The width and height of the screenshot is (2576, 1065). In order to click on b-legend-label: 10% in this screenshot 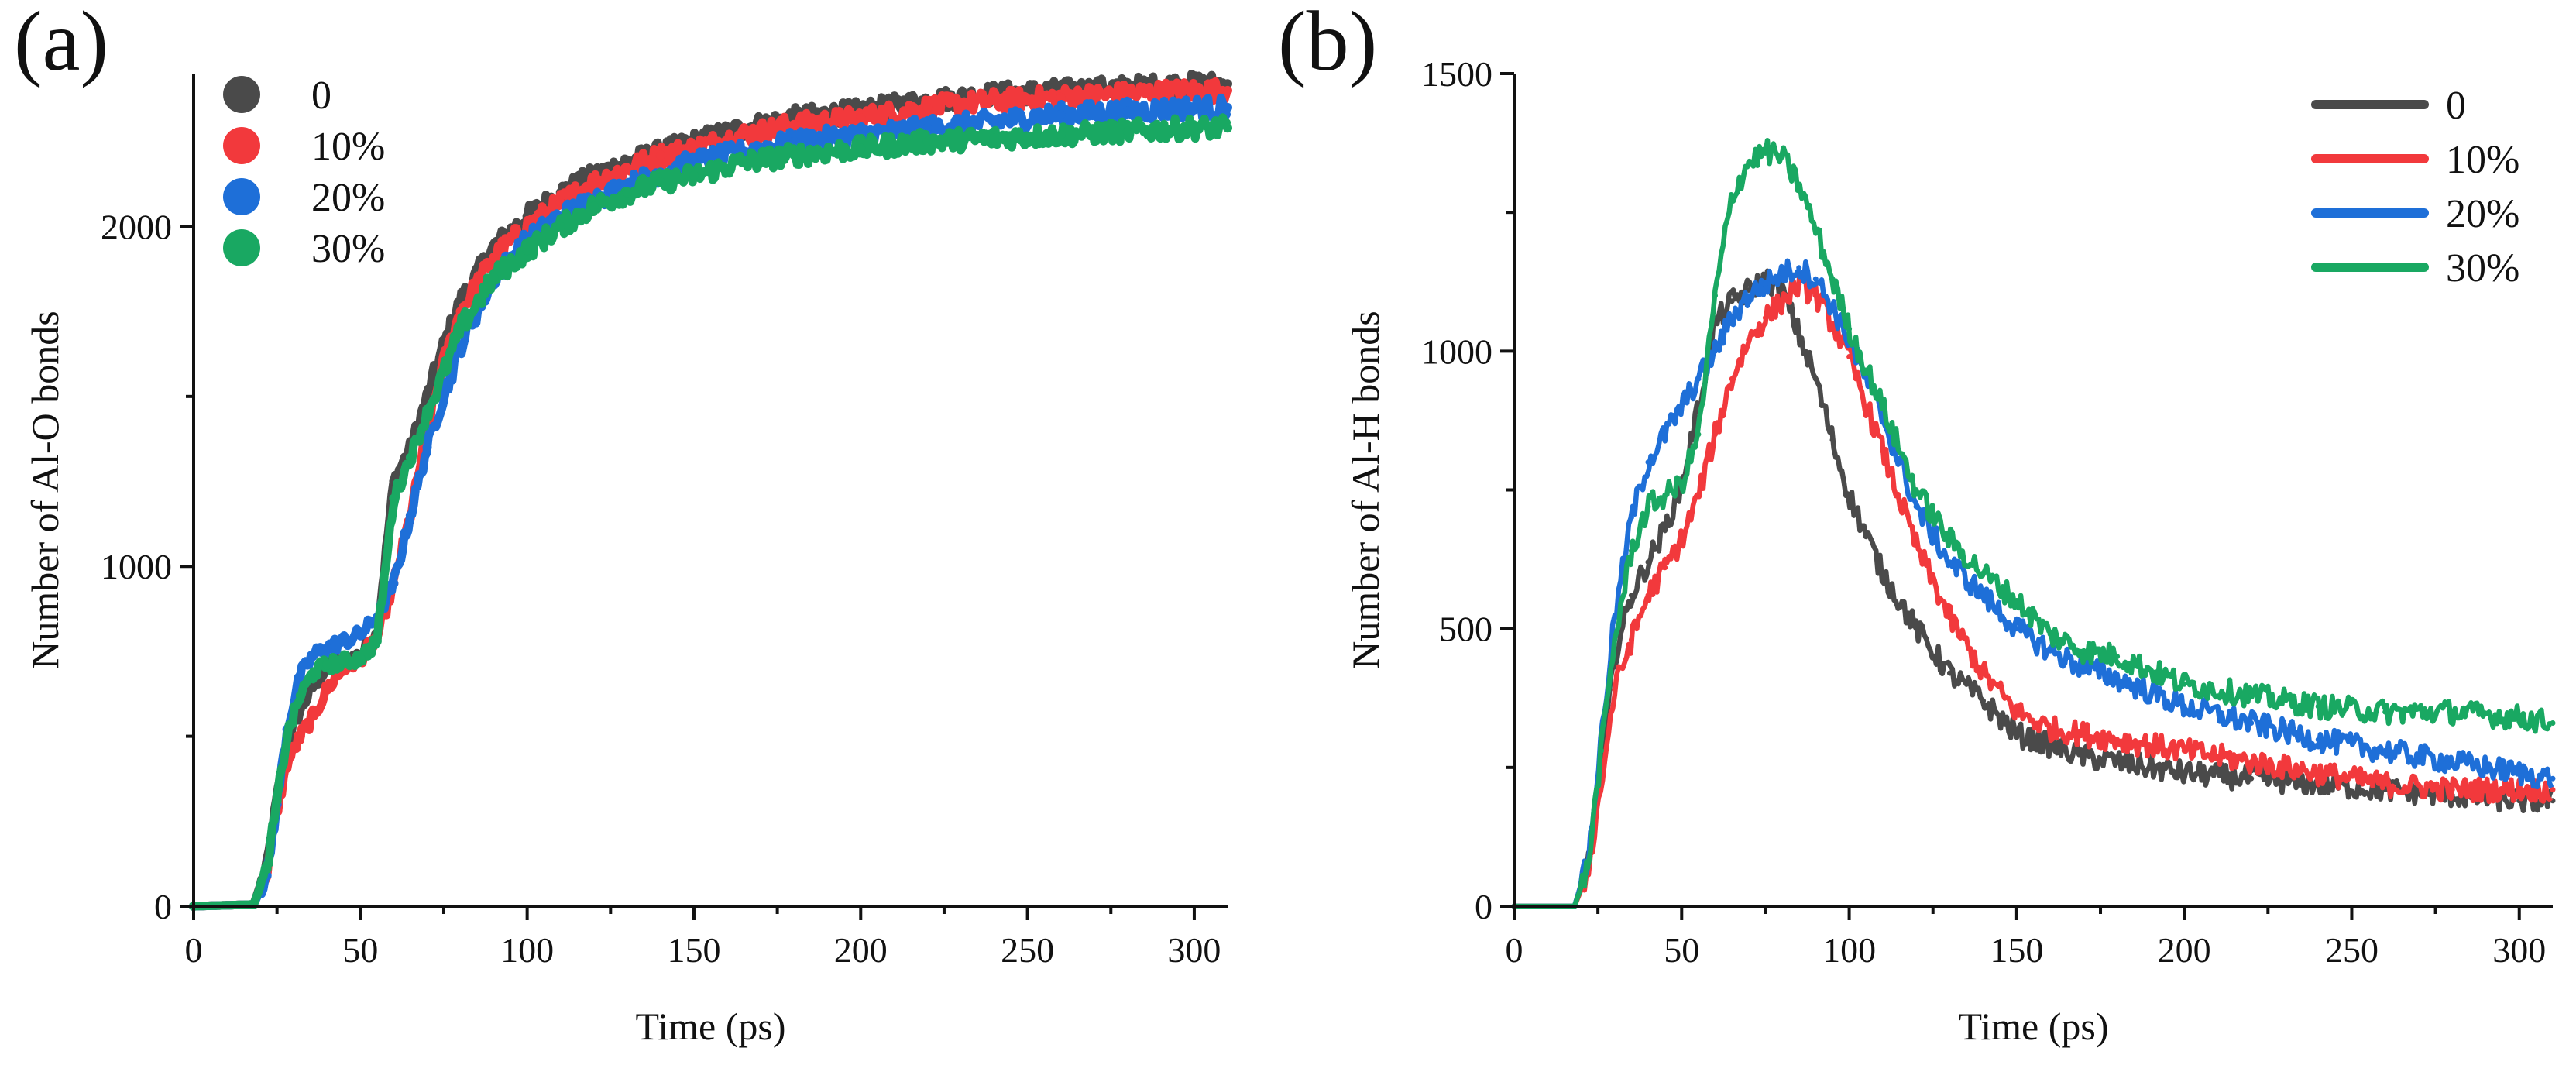, I will do `click(2482, 160)`.